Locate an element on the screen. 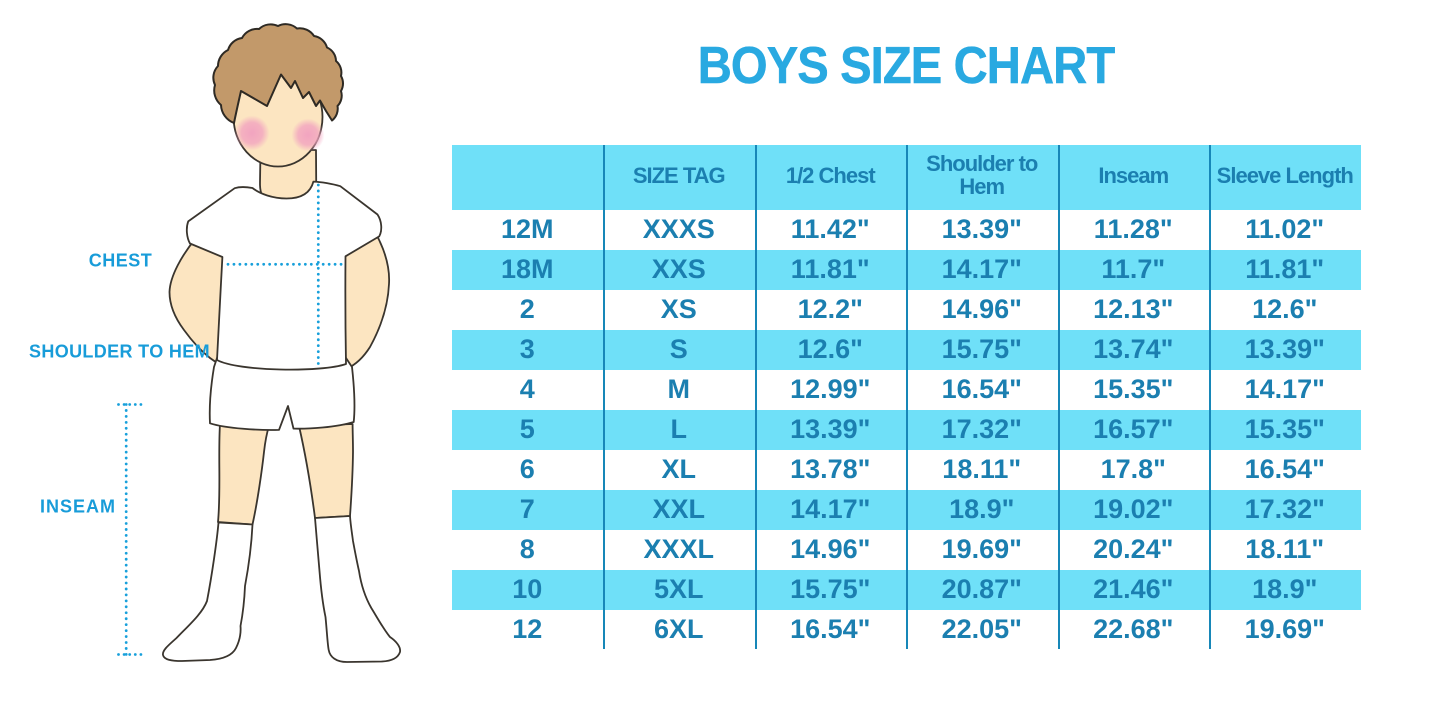 This screenshot has height=723, width=1445. svg-text: CHEST is located at coordinates (121, 261).